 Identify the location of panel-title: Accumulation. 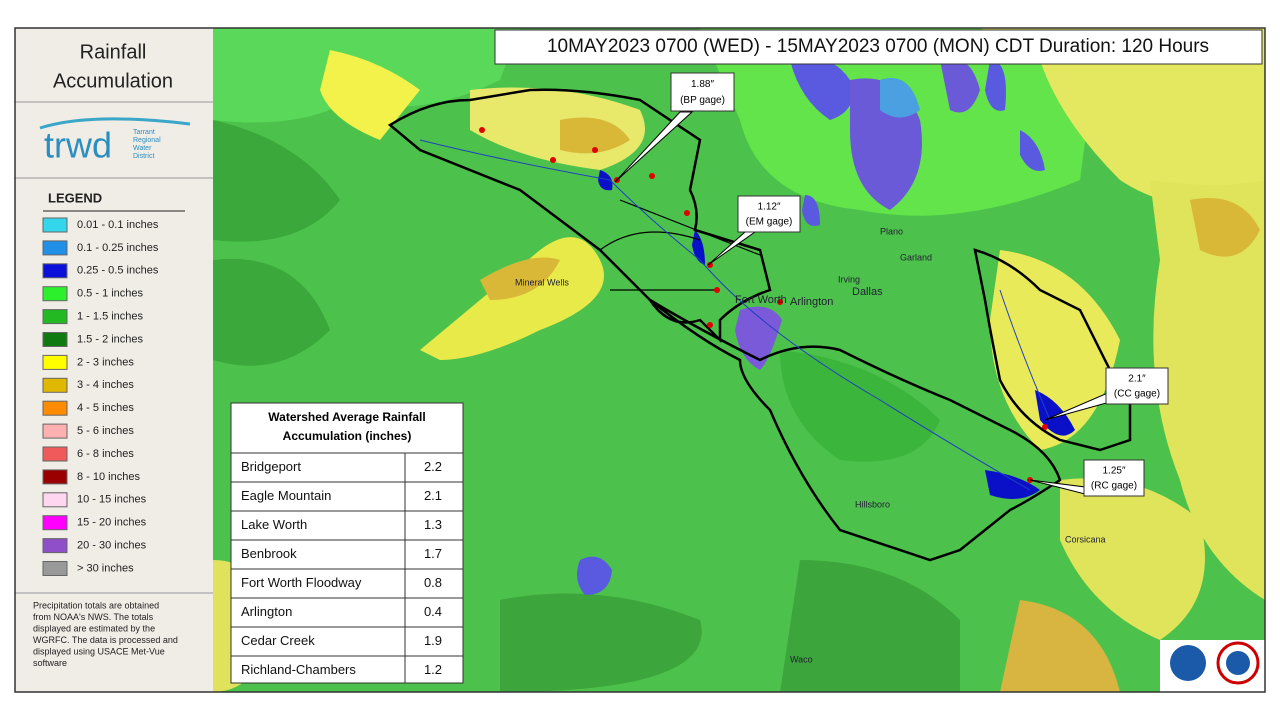
(113, 81).